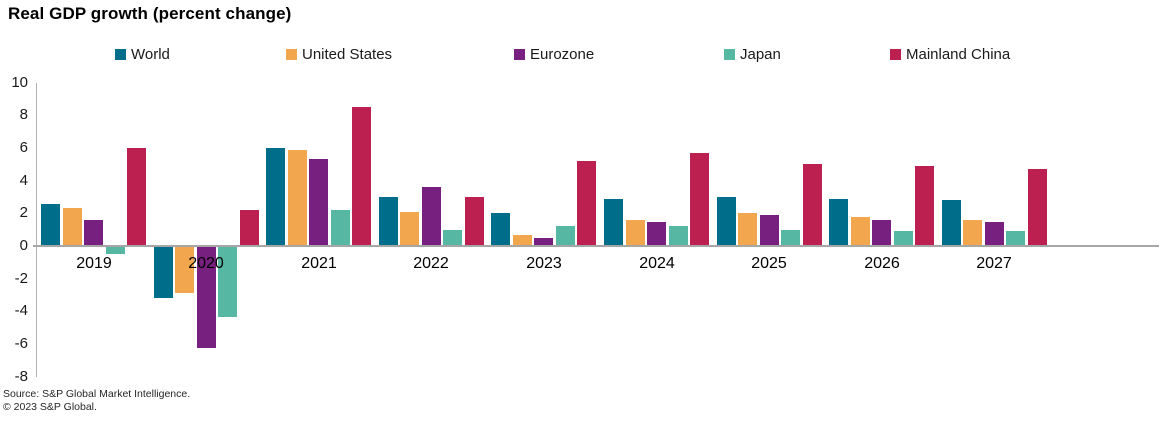  Describe the element at coordinates (340, 228) in the screenshot. I see `bar-japan-2021` at that location.